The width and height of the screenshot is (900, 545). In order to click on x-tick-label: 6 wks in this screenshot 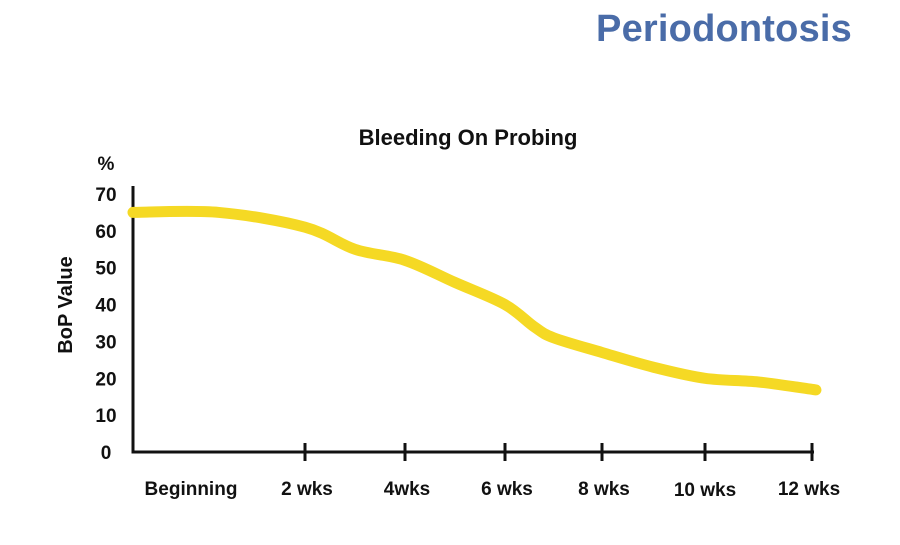, I will do `click(507, 489)`.